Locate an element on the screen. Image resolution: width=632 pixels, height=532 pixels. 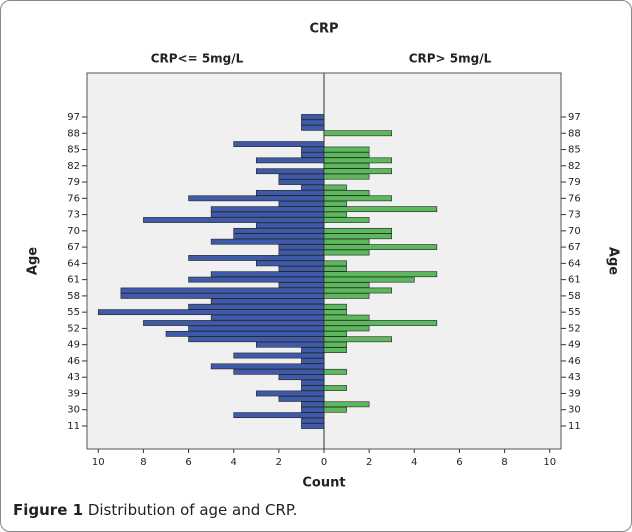
y-tick-label: 79 is located at coordinates (73, 182).